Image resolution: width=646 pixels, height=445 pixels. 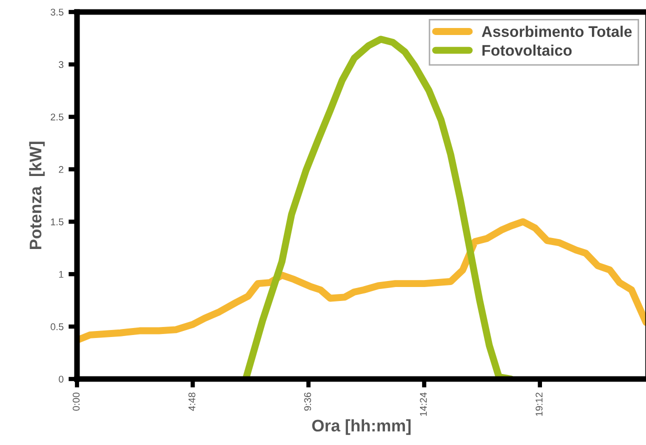 I want to click on y-tick-label: 1, so click(x=61, y=274).